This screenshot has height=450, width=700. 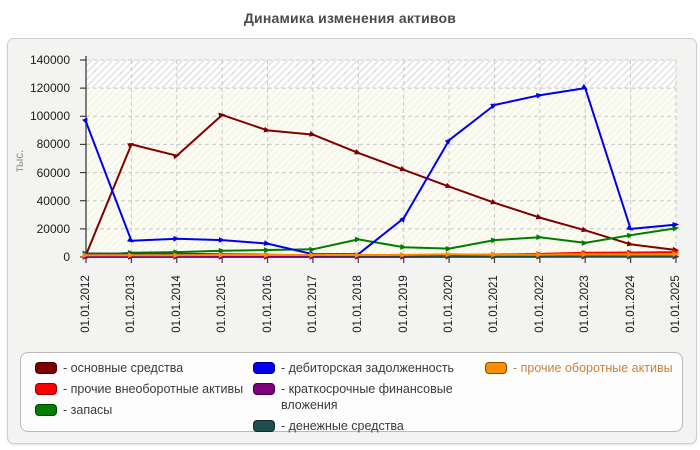 What do you see at coordinates (20, 161) in the screenshot?
I see `y-axis-title: тыс.` at bounding box center [20, 161].